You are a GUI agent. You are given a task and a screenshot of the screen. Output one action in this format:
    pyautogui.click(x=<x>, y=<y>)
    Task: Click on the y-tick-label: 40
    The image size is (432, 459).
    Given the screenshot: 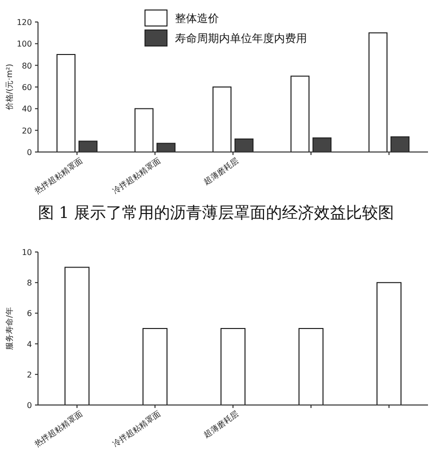 What is the action you would take?
    pyautogui.click(x=27, y=109)
    